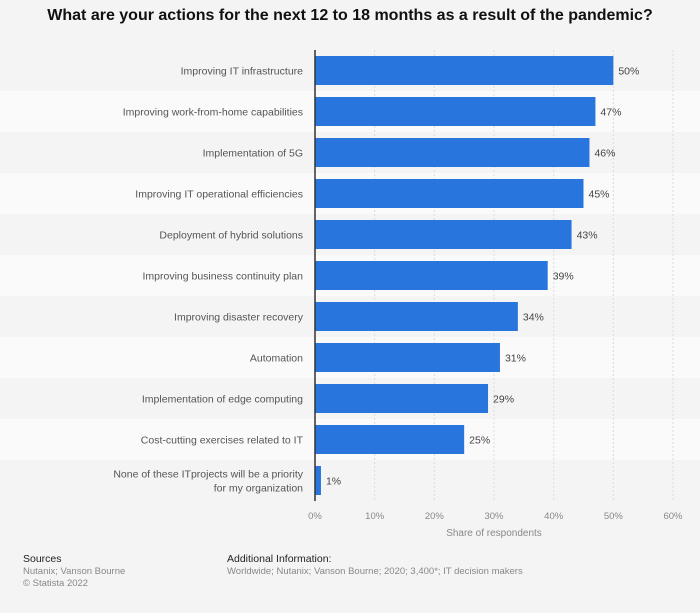 The image size is (700, 613). I want to click on x-tick-label: 50%, so click(614, 516).